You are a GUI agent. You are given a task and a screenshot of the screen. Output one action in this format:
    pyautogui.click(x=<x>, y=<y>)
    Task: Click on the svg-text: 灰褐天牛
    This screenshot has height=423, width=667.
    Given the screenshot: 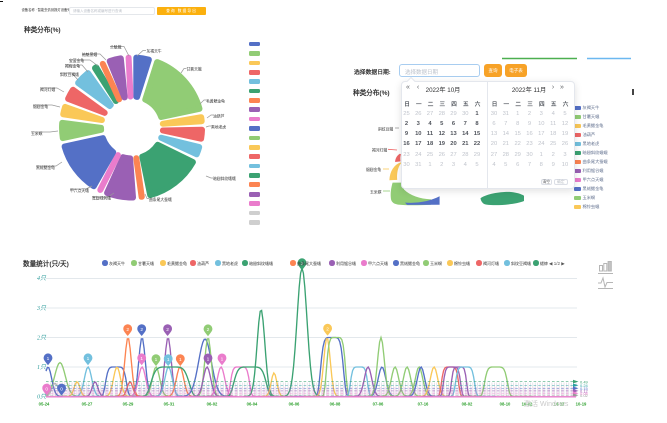 What is the action you would take?
    pyautogui.click(x=154, y=51)
    